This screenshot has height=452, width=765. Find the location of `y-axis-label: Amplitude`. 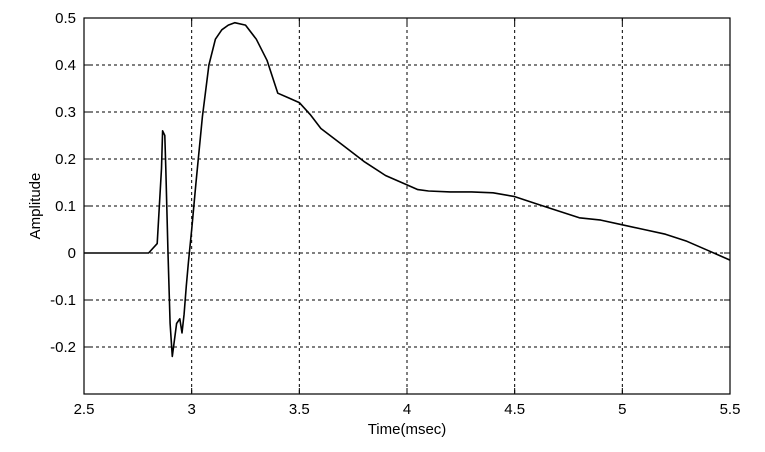

y-axis-label: Amplitude is located at coordinates (35, 206).